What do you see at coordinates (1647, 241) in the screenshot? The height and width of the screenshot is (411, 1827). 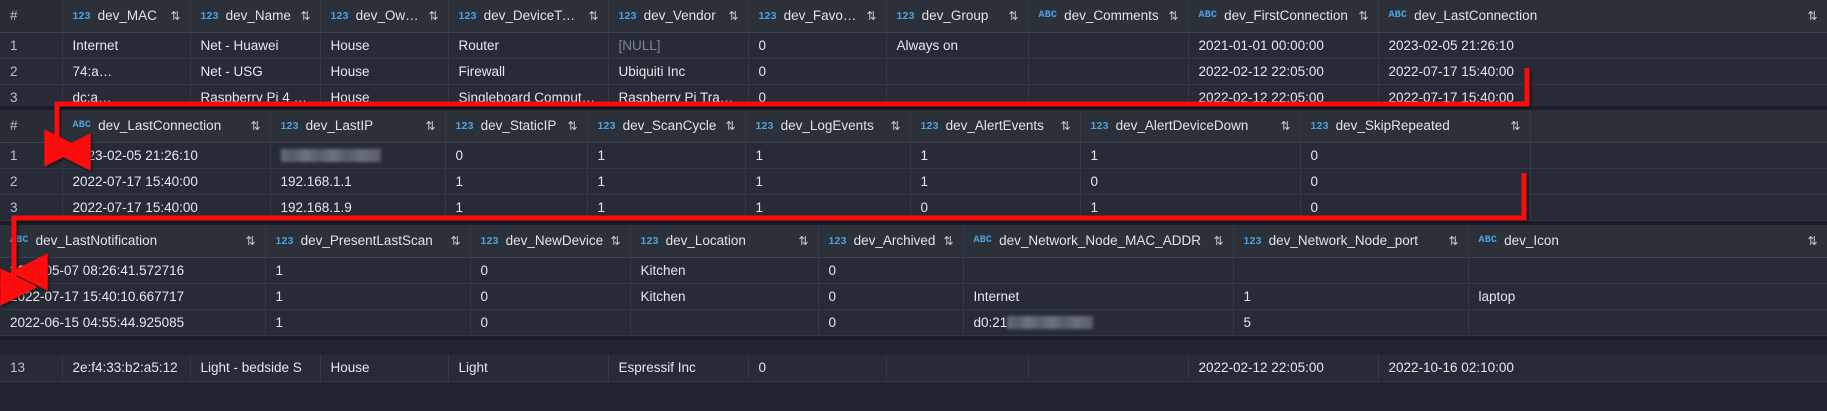 I see `column-header-dev-icon: ABC dev_Icon ⇅` at bounding box center [1647, 241].